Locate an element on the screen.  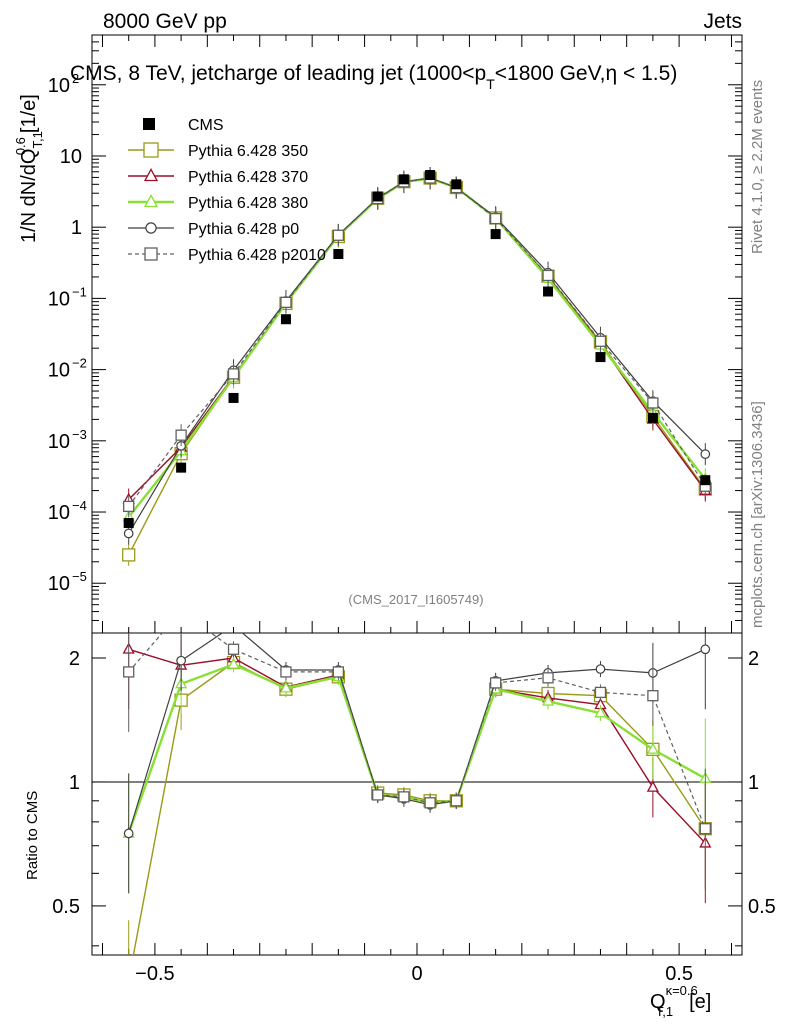
ratio-axis-label: Ratio to CMS is located at coordinates (32, 835).